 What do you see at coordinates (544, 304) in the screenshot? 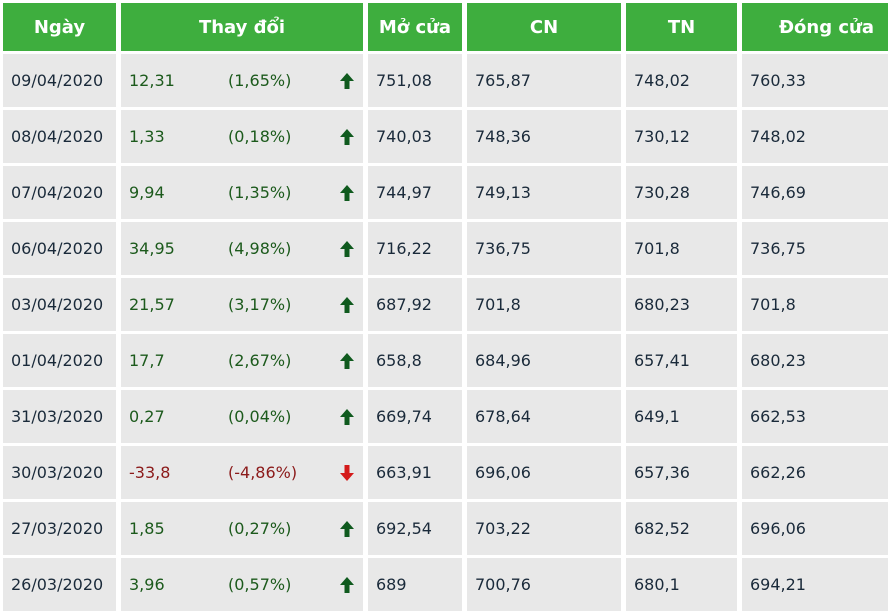
I see `cell-high: 701,8` at bounding box center [544, 304].